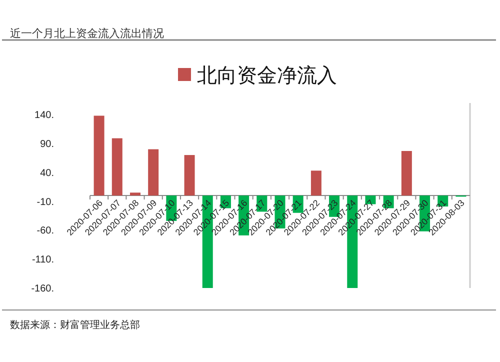  I want to click on y-tick-label: -160., so click(42, 289).